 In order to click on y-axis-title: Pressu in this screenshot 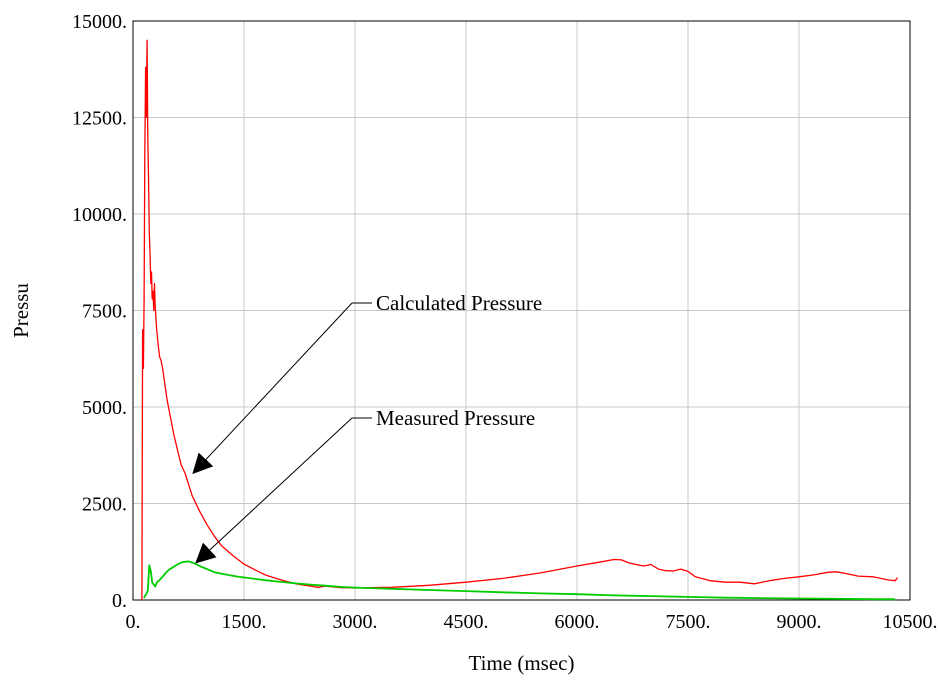, I will do `click(21, 310)`.